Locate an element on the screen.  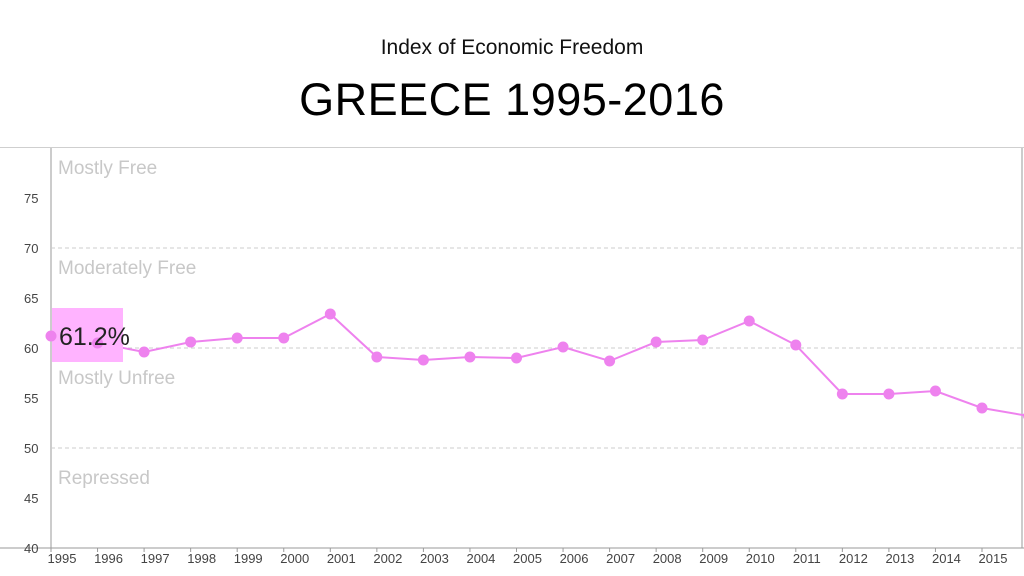
x-tick-label: 2003 is located at coordinates (434, 558).